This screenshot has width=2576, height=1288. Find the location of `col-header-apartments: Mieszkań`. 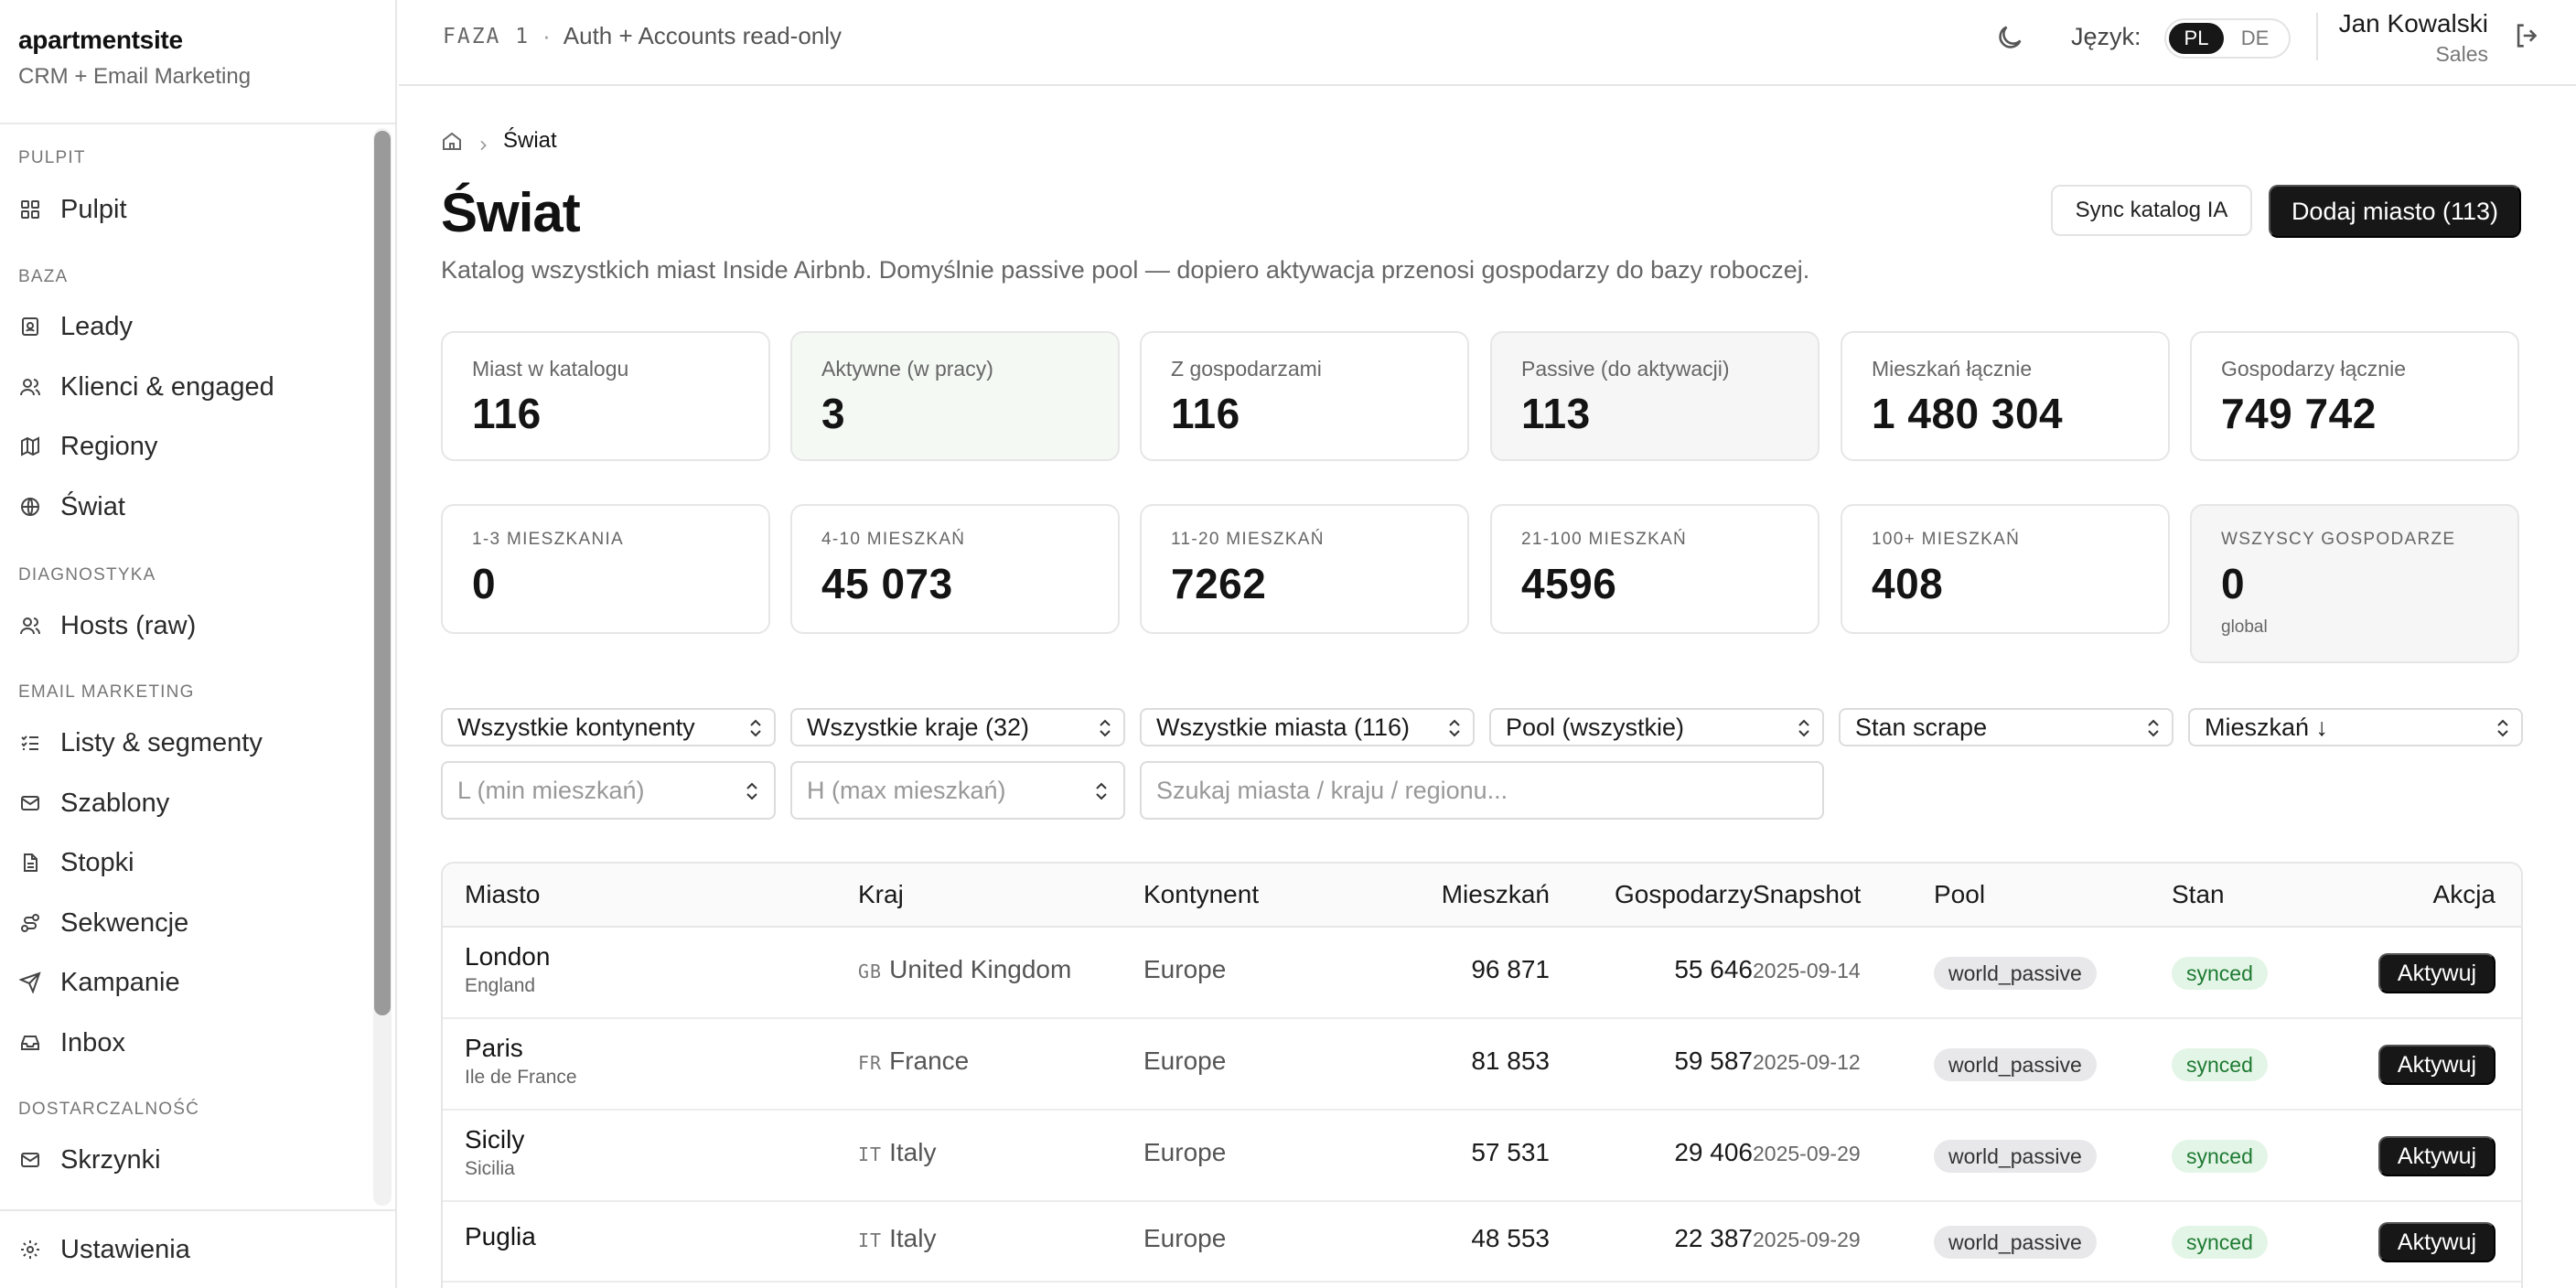

col-header-apartments: Mieszkań is located at coordinates (1496, 894).